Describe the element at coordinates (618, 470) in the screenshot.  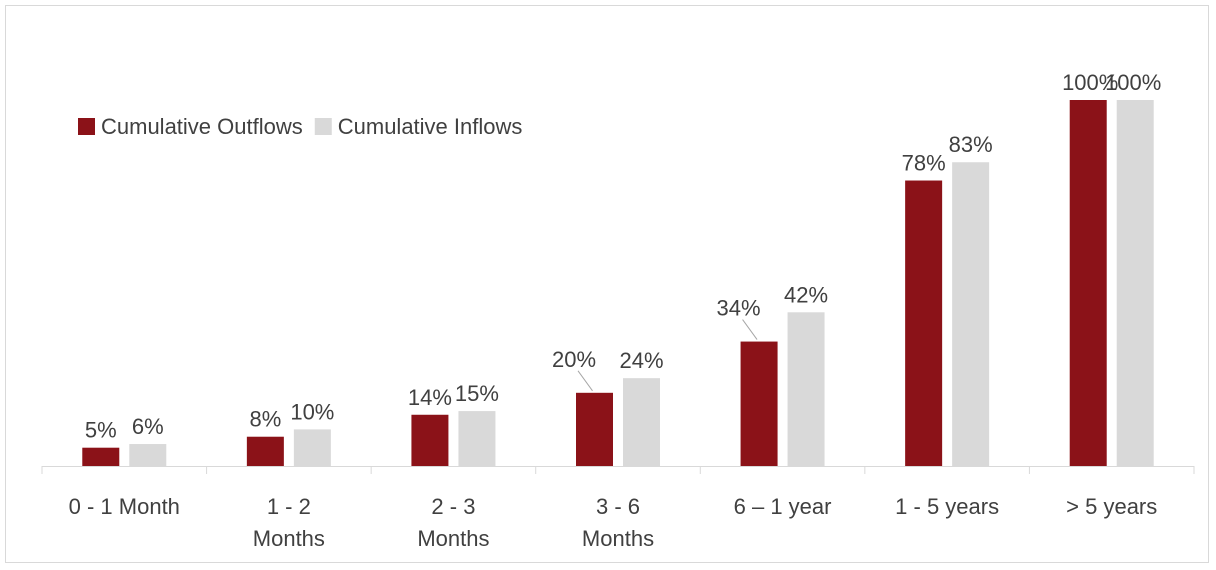
I see `x-axis-ticks` at that location.